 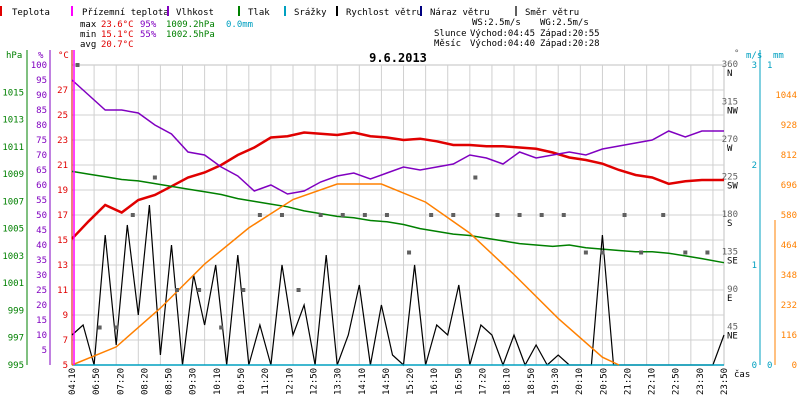 I want to click on tick-label-pct: 55, so click(x=41, y=201).